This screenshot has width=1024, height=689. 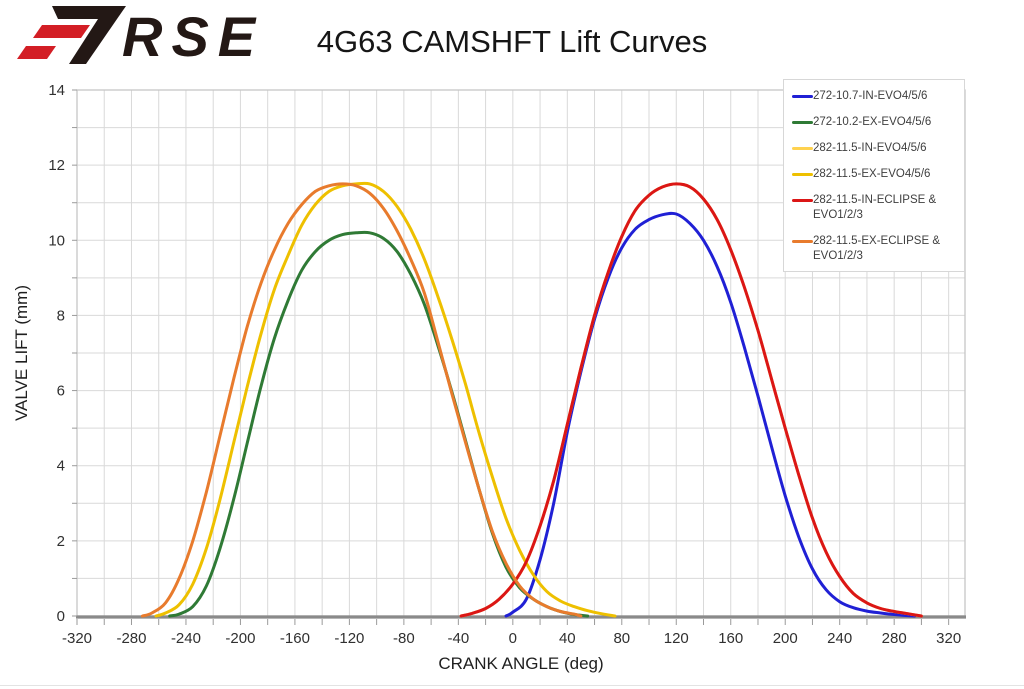 What do you see at coordinates (676, 638) in the screenshot?
I see `x-tick-label: 120` at bounding box center [676, 638].